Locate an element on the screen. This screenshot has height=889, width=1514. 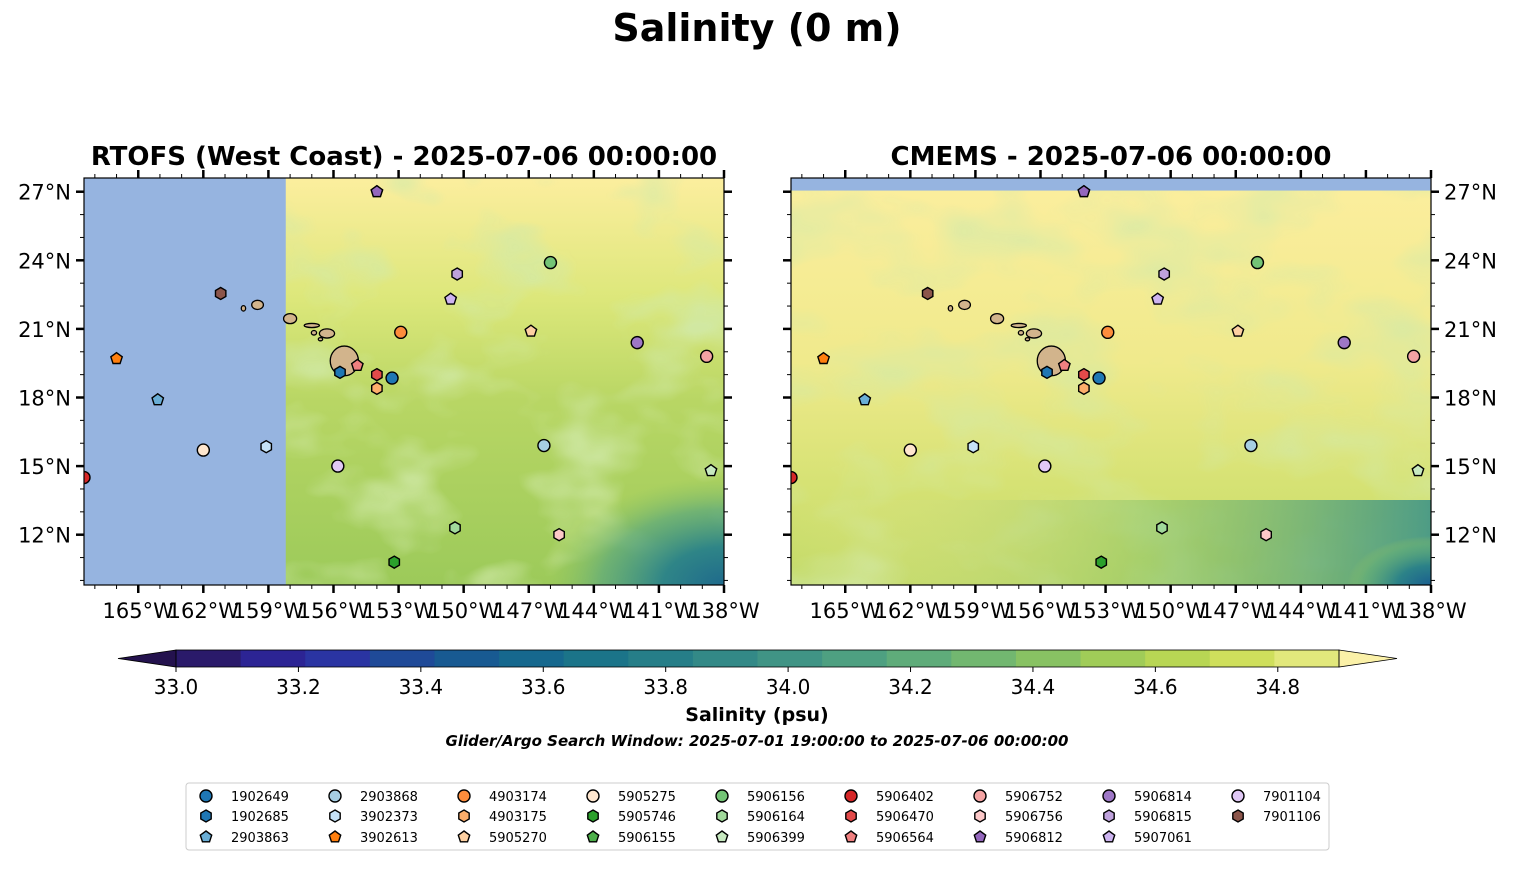
x-tick-label: 153°W is located at coordinates (399, 611).